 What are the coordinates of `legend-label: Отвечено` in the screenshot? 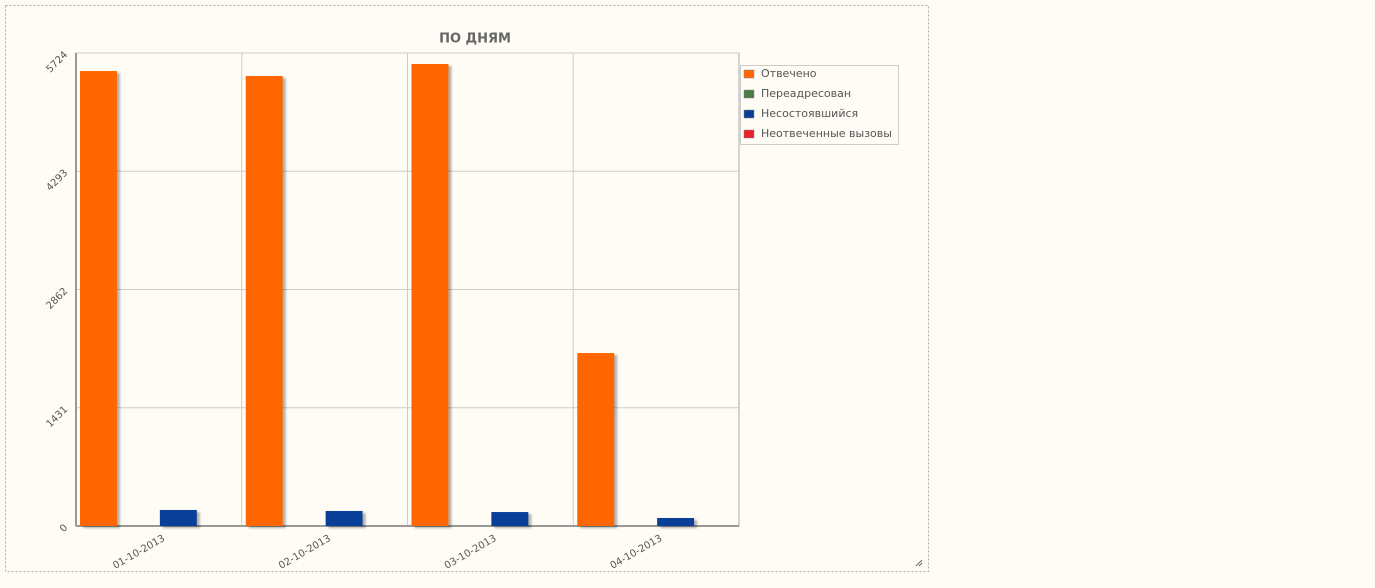 It's located at (789, 73).